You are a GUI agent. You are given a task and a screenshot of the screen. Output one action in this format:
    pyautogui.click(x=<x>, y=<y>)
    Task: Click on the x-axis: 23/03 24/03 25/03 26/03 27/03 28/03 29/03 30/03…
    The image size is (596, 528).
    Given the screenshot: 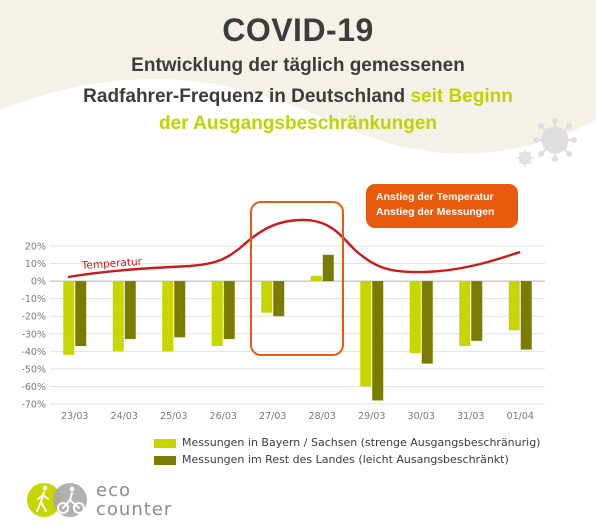 What is the action you would take?
    pyautogui.click(x=297, y=416)
    